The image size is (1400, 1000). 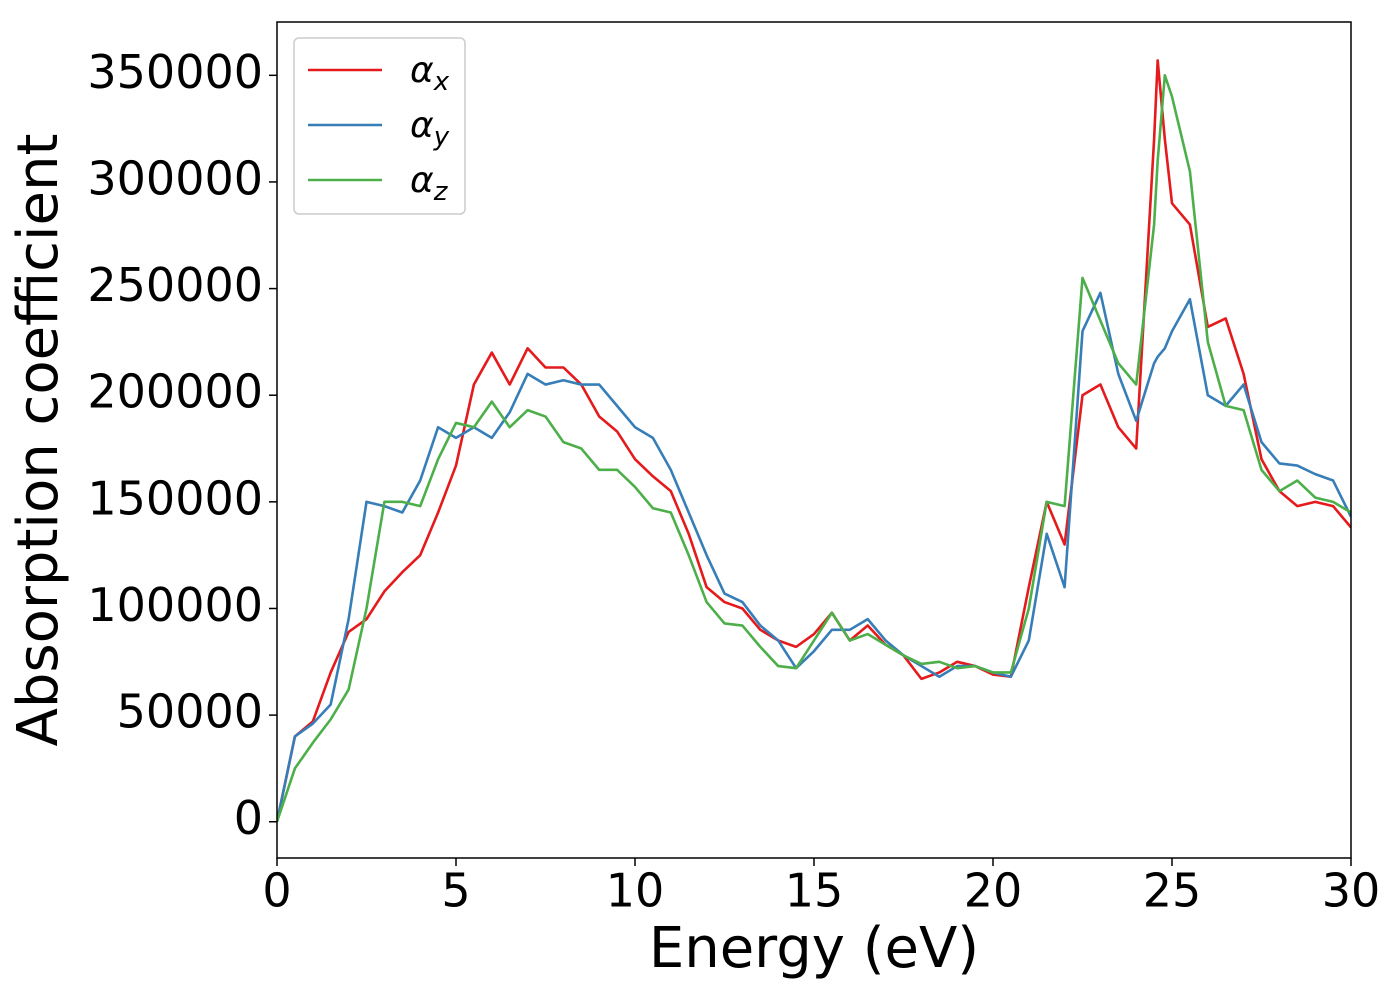 I want to click on y-tick-label: 50000, so click(x=190, y=712).